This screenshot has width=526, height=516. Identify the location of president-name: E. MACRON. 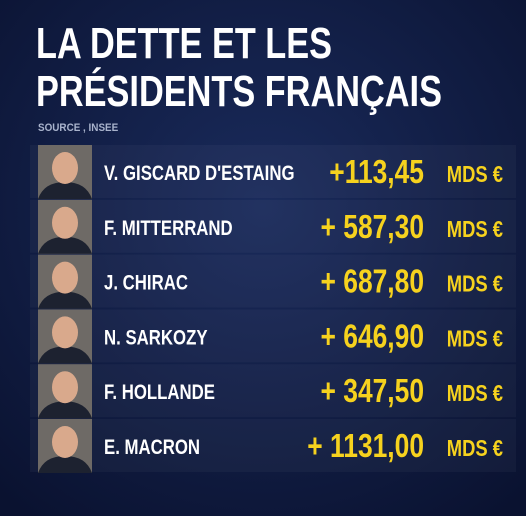
(152, 447).